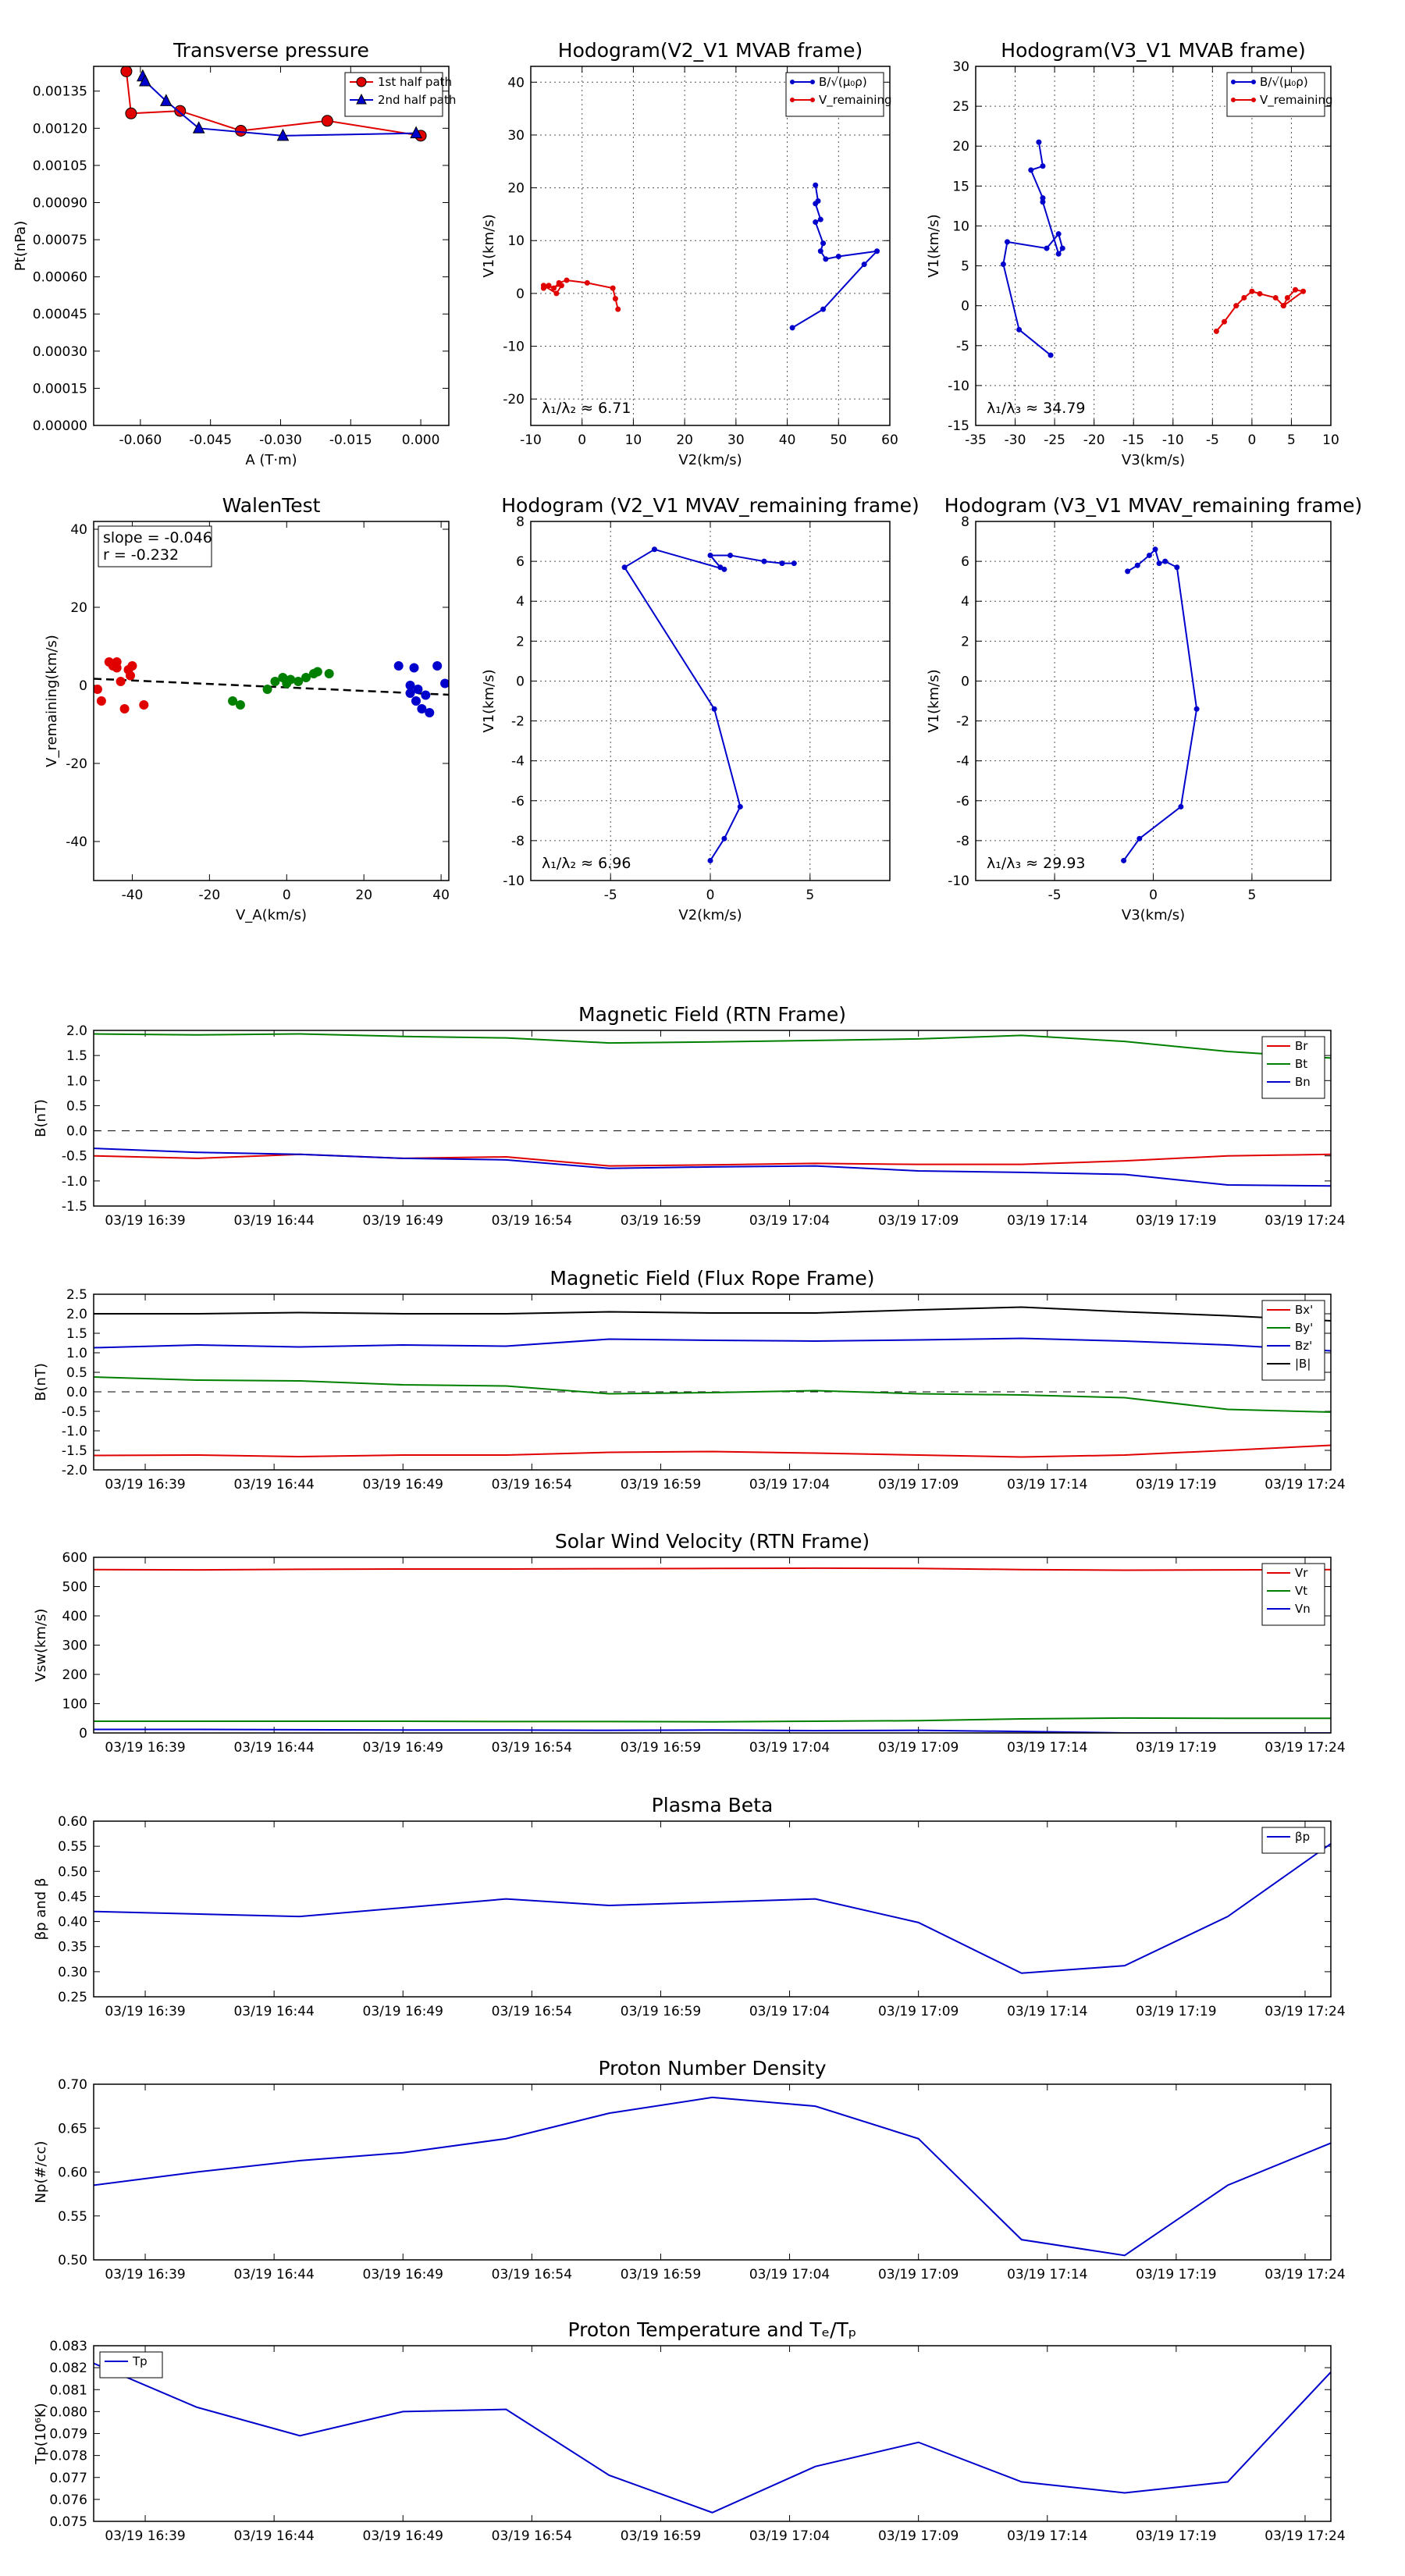  Describe the element at coordinates (72, 1847) in the screenshot. I see `y-tick-label: 0.55` at that location.